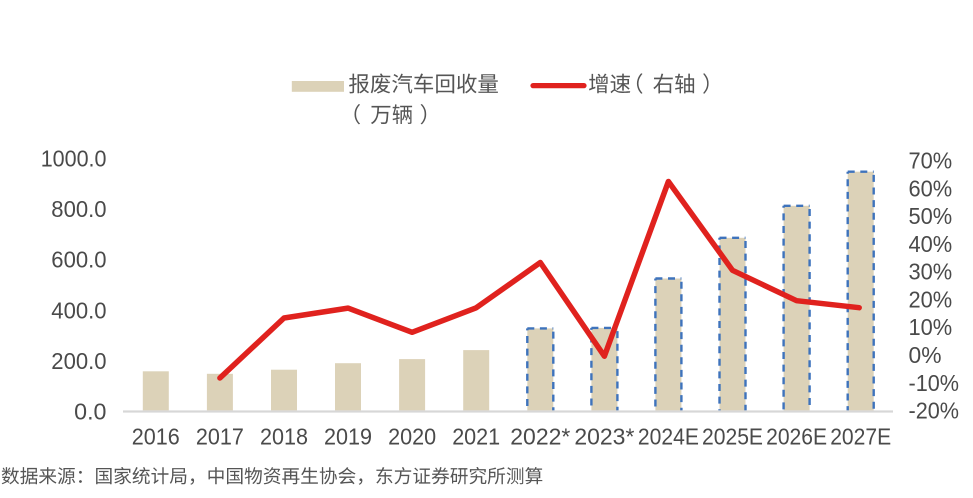  Describe the element at coordinates (931, 188) in the screenshot. I see `svg-text: 60%` at that location.